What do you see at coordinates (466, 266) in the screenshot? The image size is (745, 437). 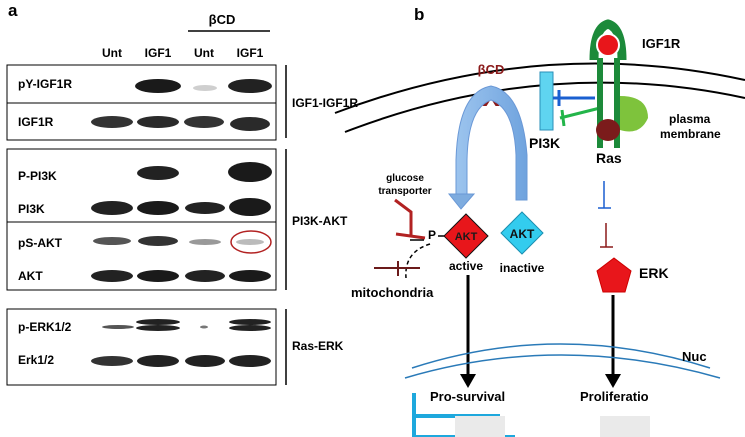 I see `active-label: active` at bounding box center [466, 266].